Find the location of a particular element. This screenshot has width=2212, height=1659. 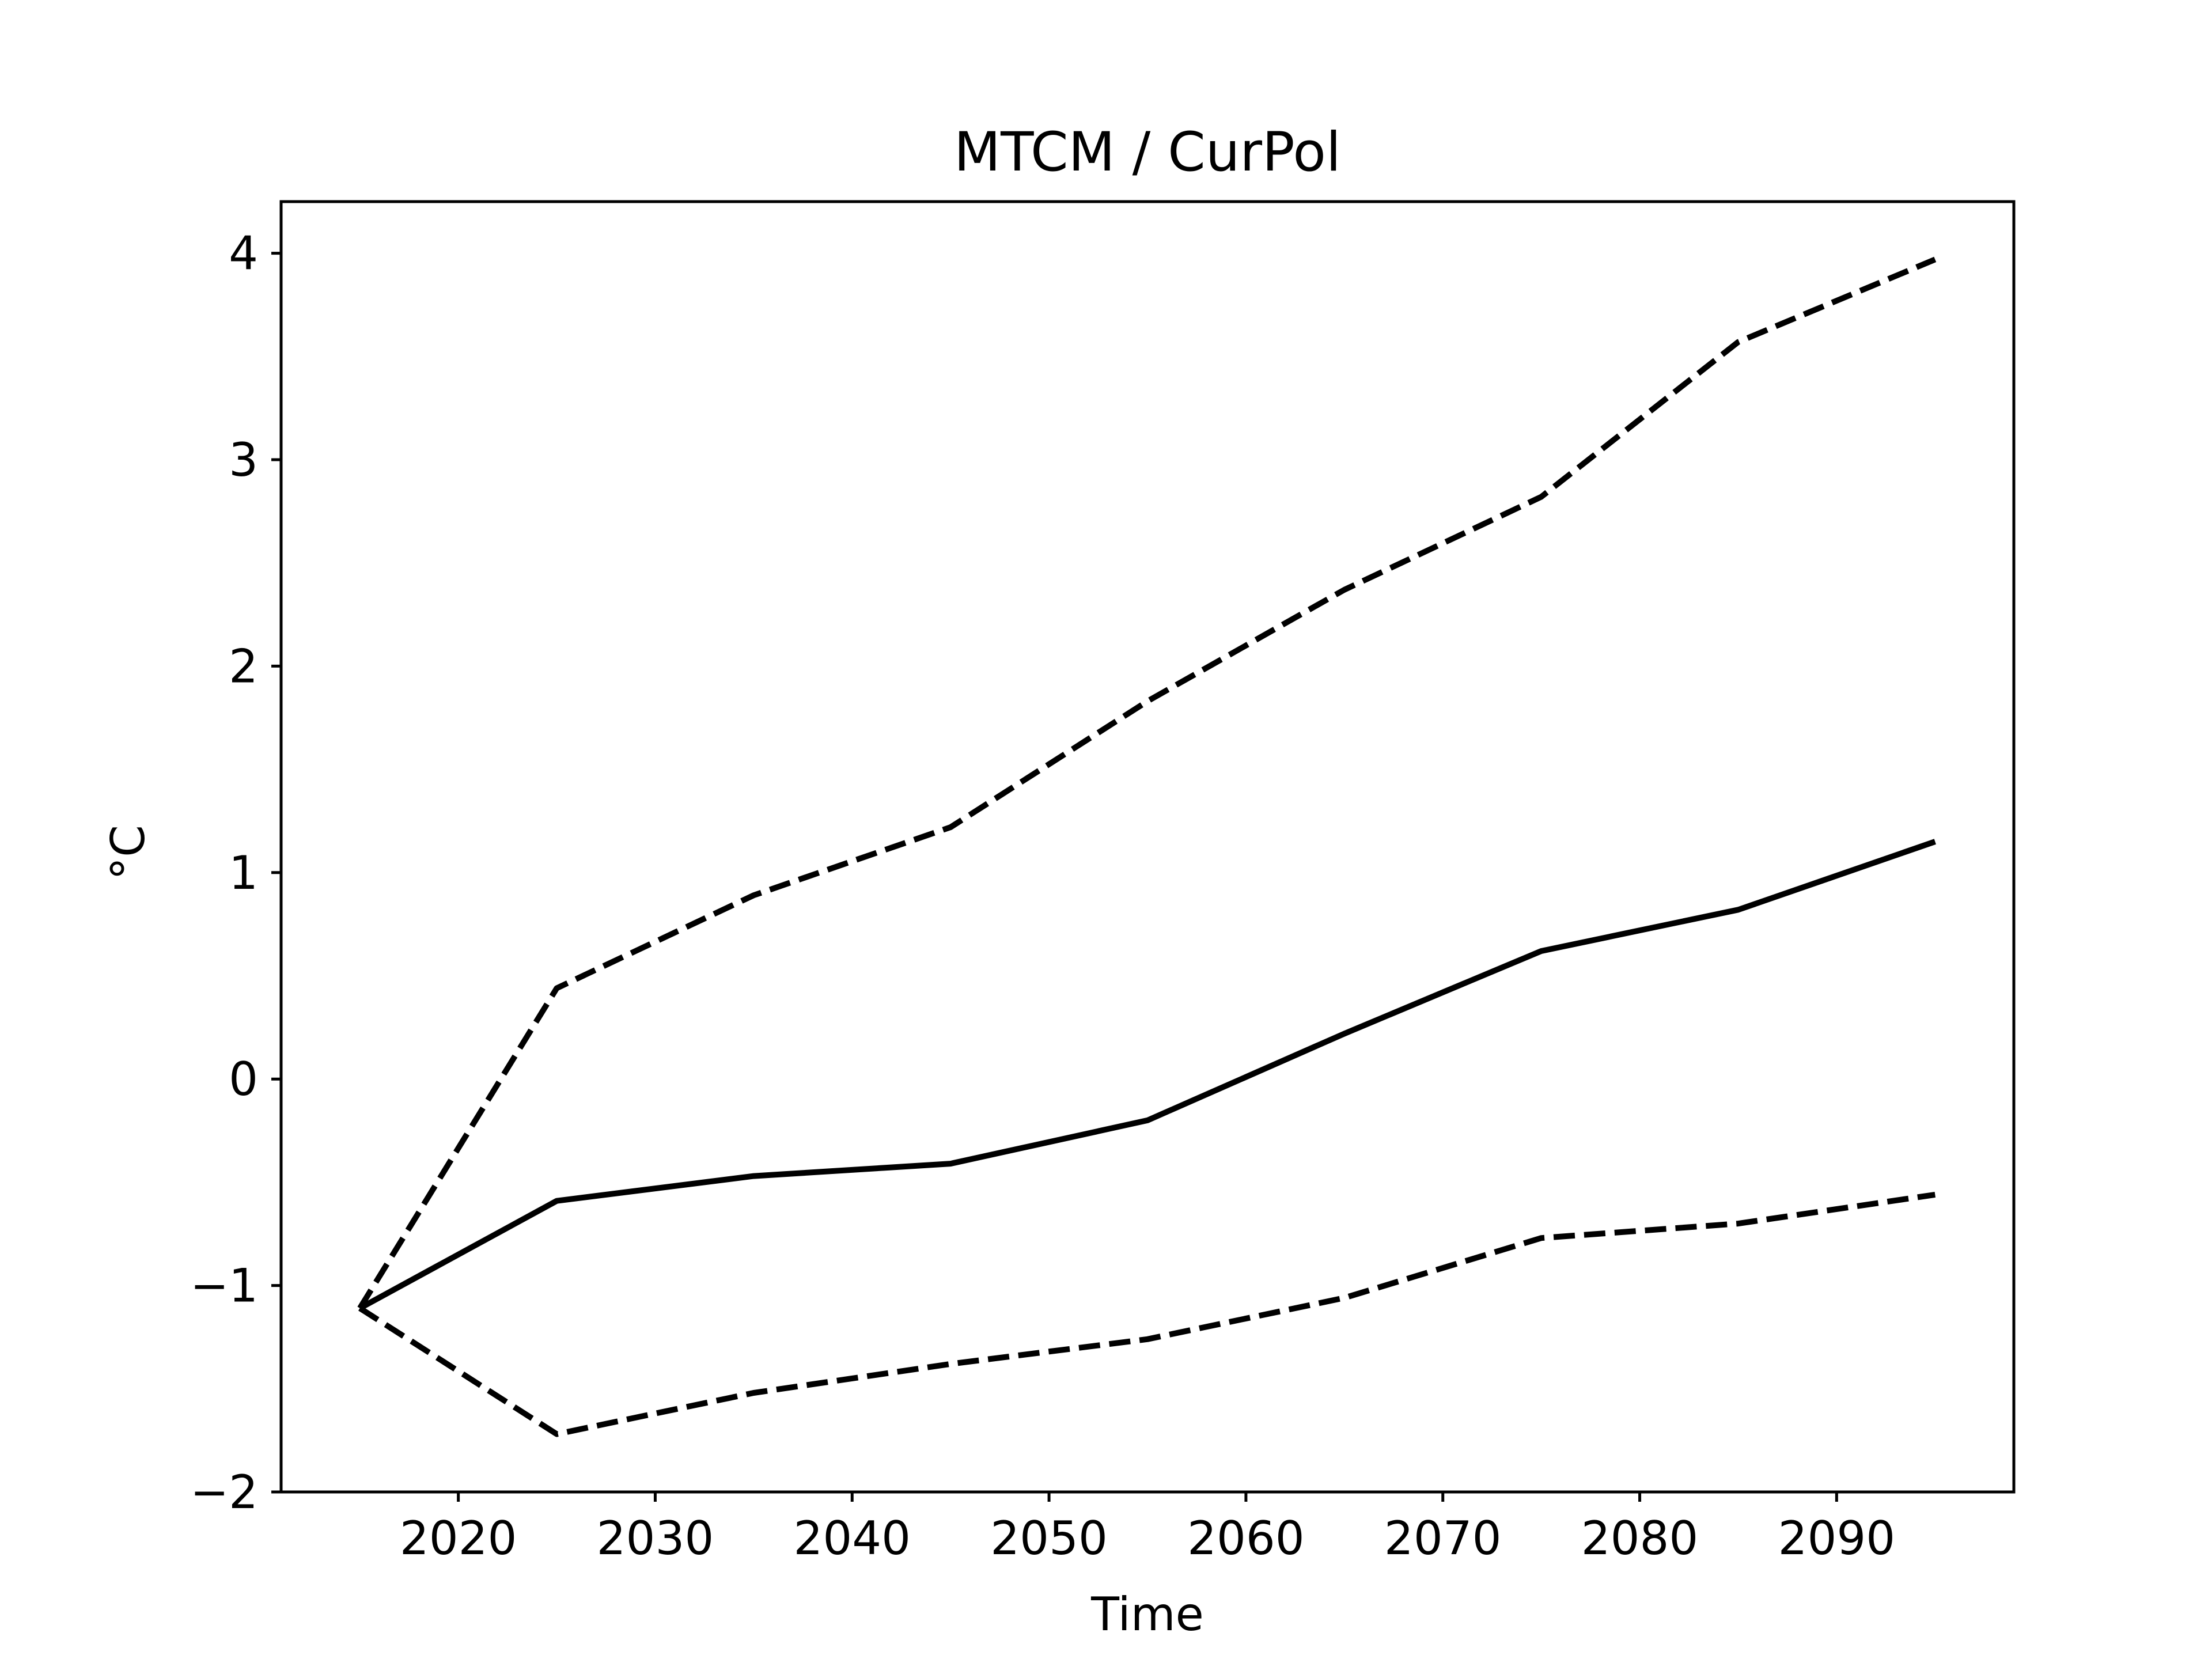

y-tick-label: 2 is located at coordinates (243, 666).